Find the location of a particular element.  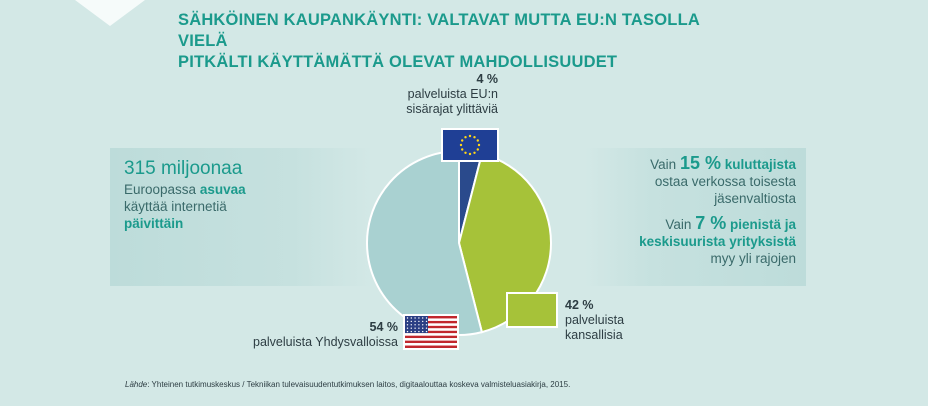

fact2-bold-line2: keskisuurista yrityksistä is located at coordinates (717, 241).